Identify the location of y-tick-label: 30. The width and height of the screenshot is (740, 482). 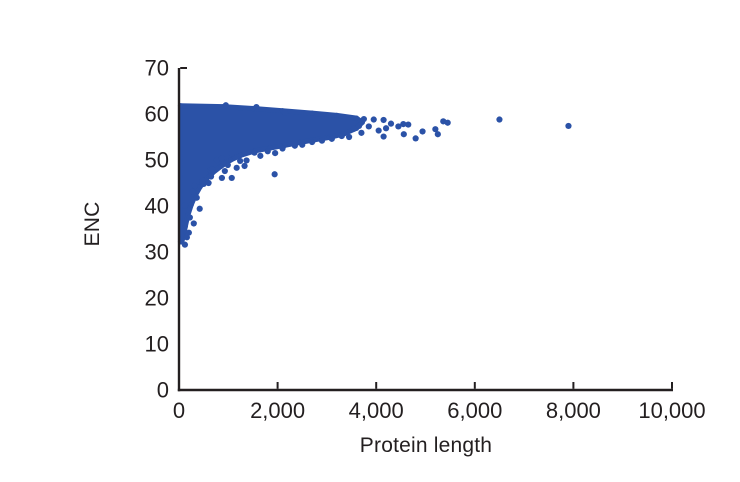
(157, 252).